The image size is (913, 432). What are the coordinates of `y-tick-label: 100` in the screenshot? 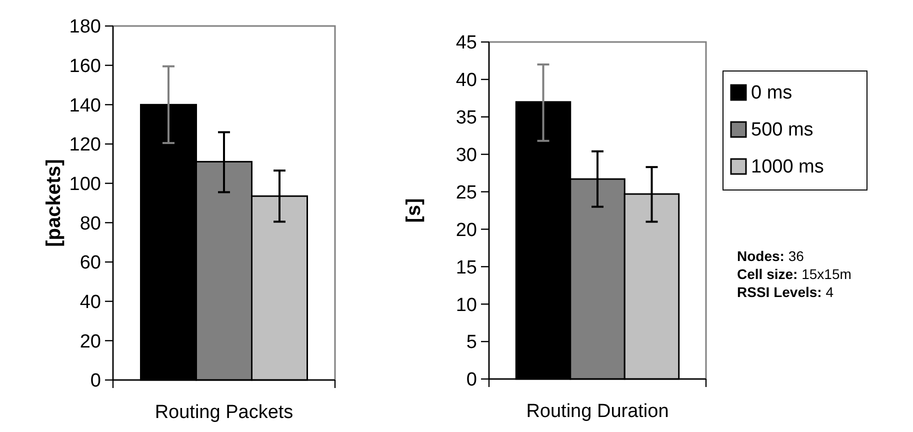 It's located at (85, 184).